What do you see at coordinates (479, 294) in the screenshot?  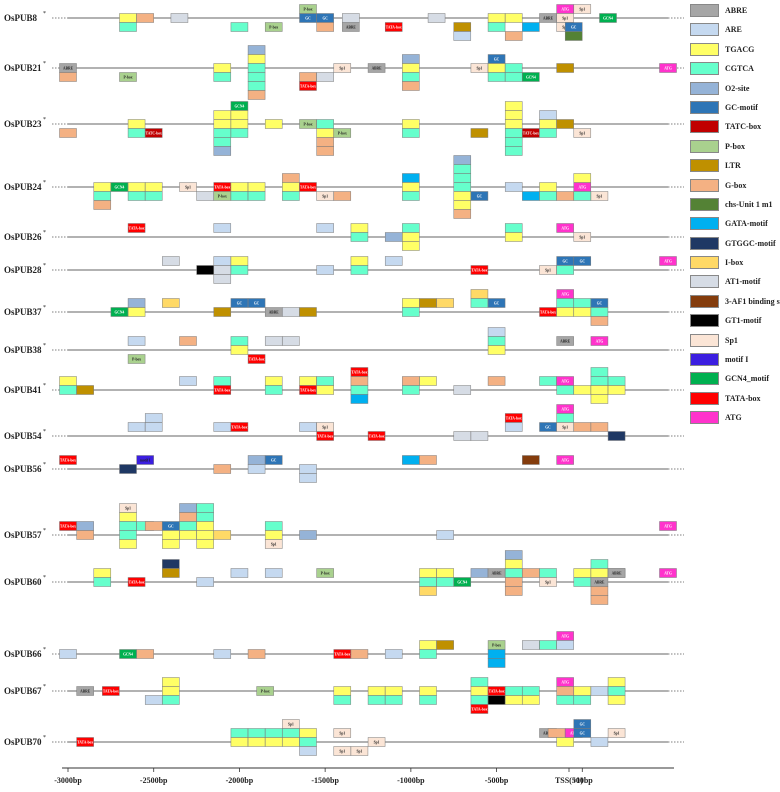 I see `element-i-box` at bounding box center [479, 294].